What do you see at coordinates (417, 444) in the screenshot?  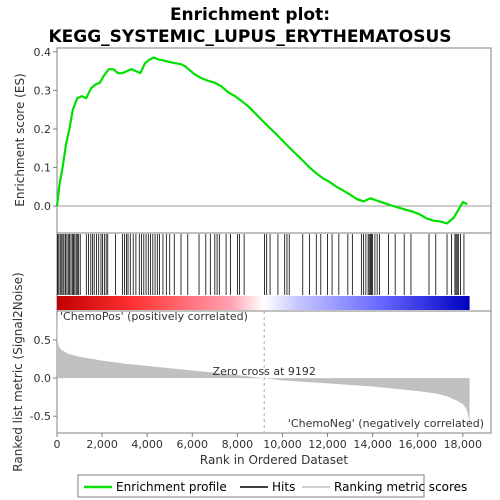 I see `x-tick-label: 16,000` at bounding box center [417, 444].